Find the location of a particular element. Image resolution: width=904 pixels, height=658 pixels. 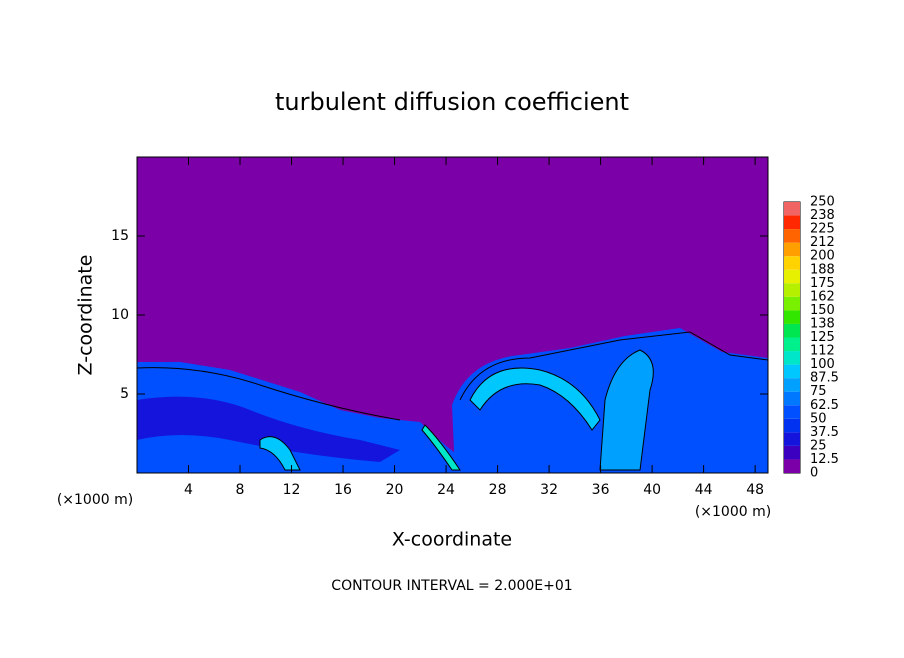

x-tick-label: 44 is located at coordinates (704, 490).